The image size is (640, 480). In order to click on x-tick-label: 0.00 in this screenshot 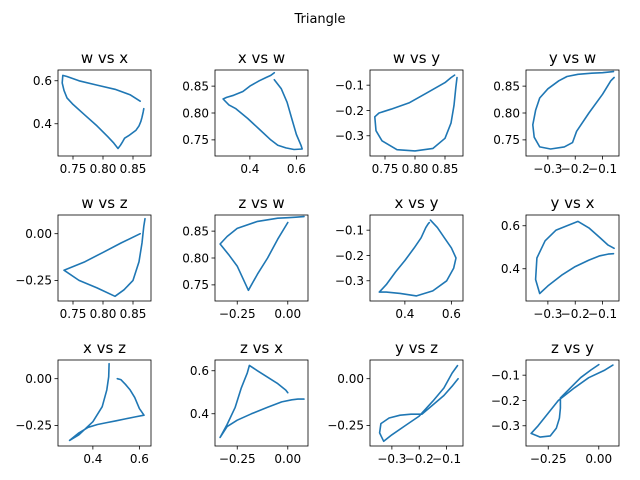, I will do `click(598, 459)`.